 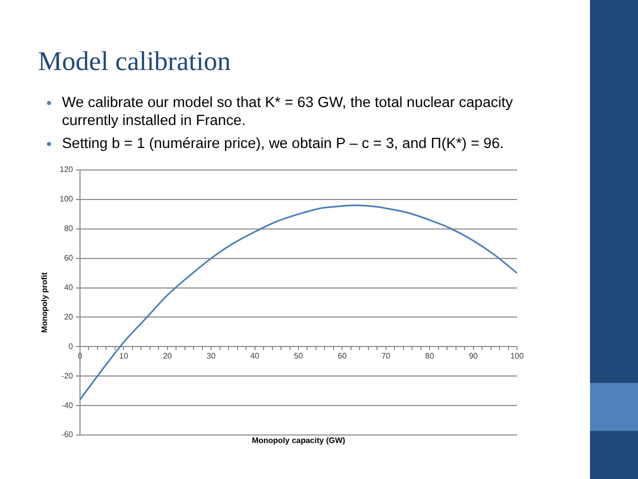 What do you see at coordinates (69, 317) in the screenshot?
I see `y-tick-label: 20` at bounding box center [69, 317].